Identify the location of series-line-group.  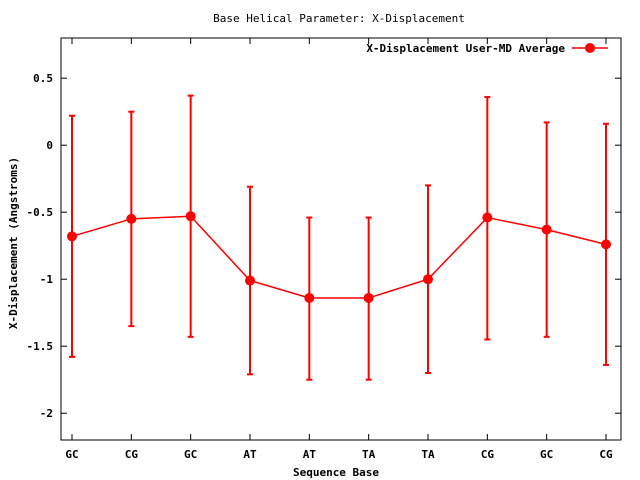
(339, 257).